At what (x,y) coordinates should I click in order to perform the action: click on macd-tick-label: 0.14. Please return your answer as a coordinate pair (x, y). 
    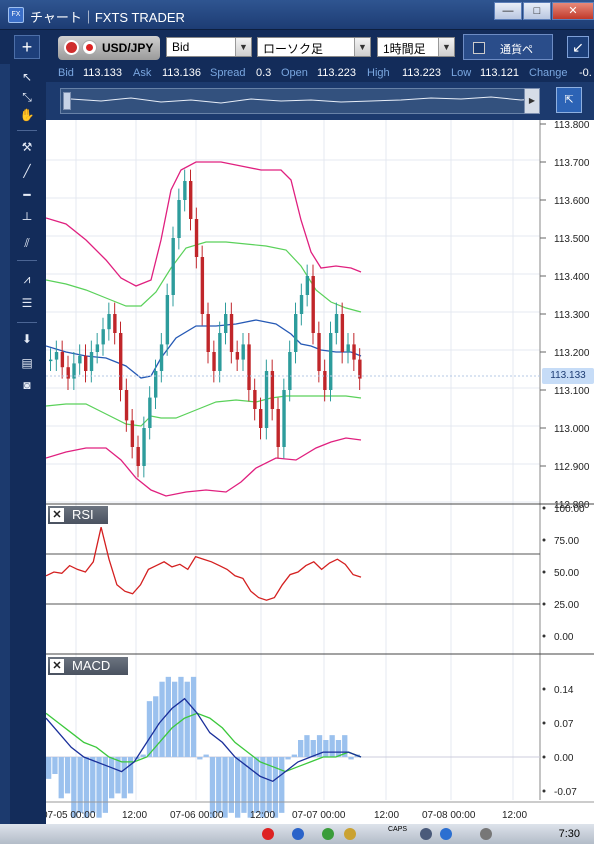
    Looking at the image, I should click on (564, 690).